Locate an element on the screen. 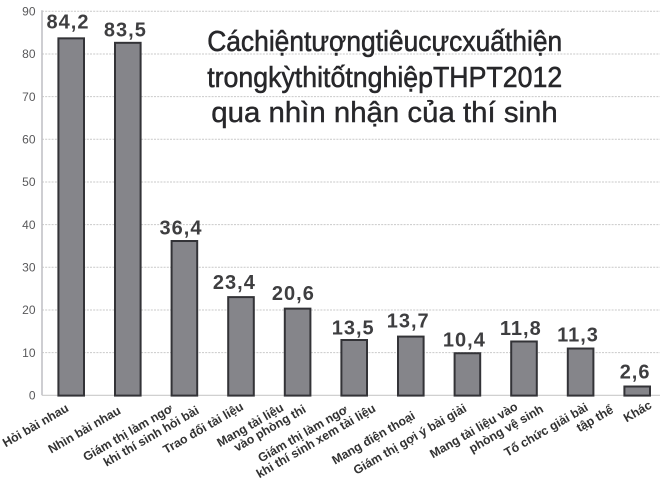 The width and height of the screenshot is (660, 495). svg-text: trongkỳthitốtnghiệpTHPT2012 is located at coordinates (384, 78).